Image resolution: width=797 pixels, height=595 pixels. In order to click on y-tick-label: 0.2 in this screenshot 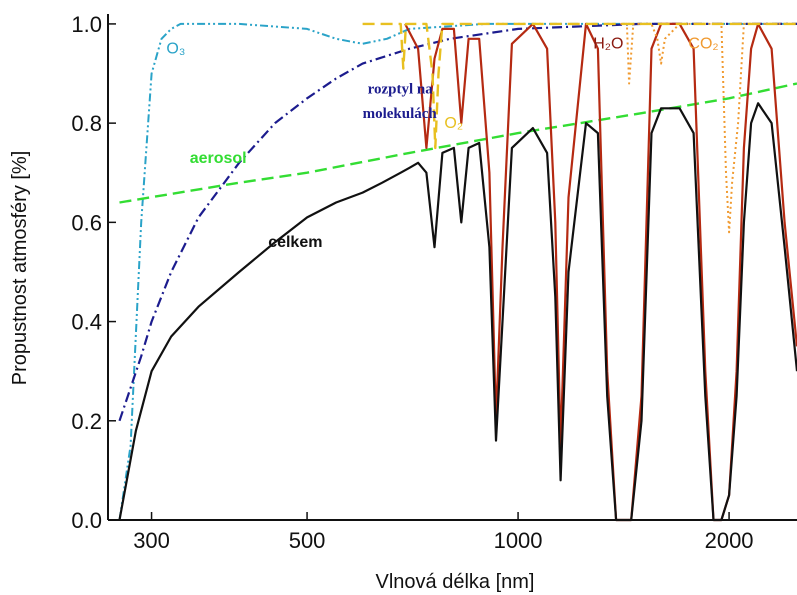, I will do `click(86, 421)`.